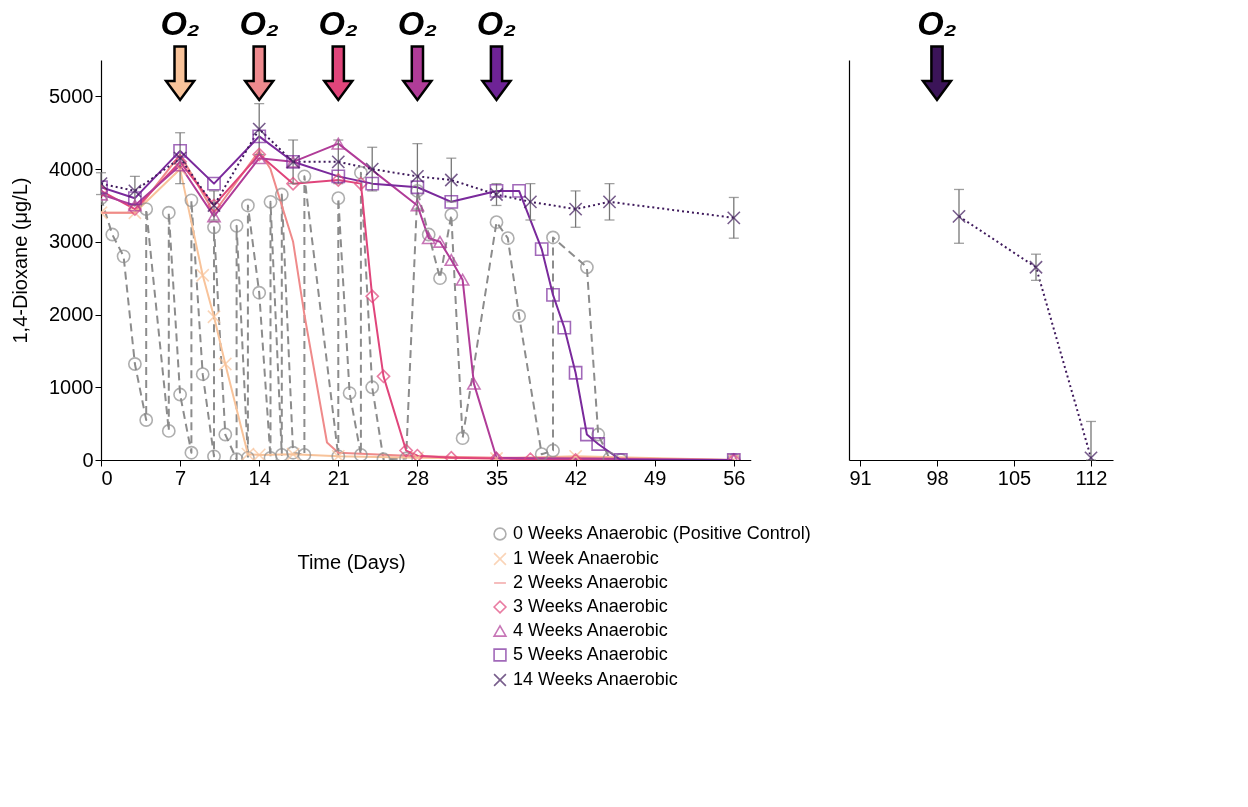 Image resolution: width=1248 pixels, height=807 pixels. I want to click on y-tick-label: 2000, so click(71, 314).